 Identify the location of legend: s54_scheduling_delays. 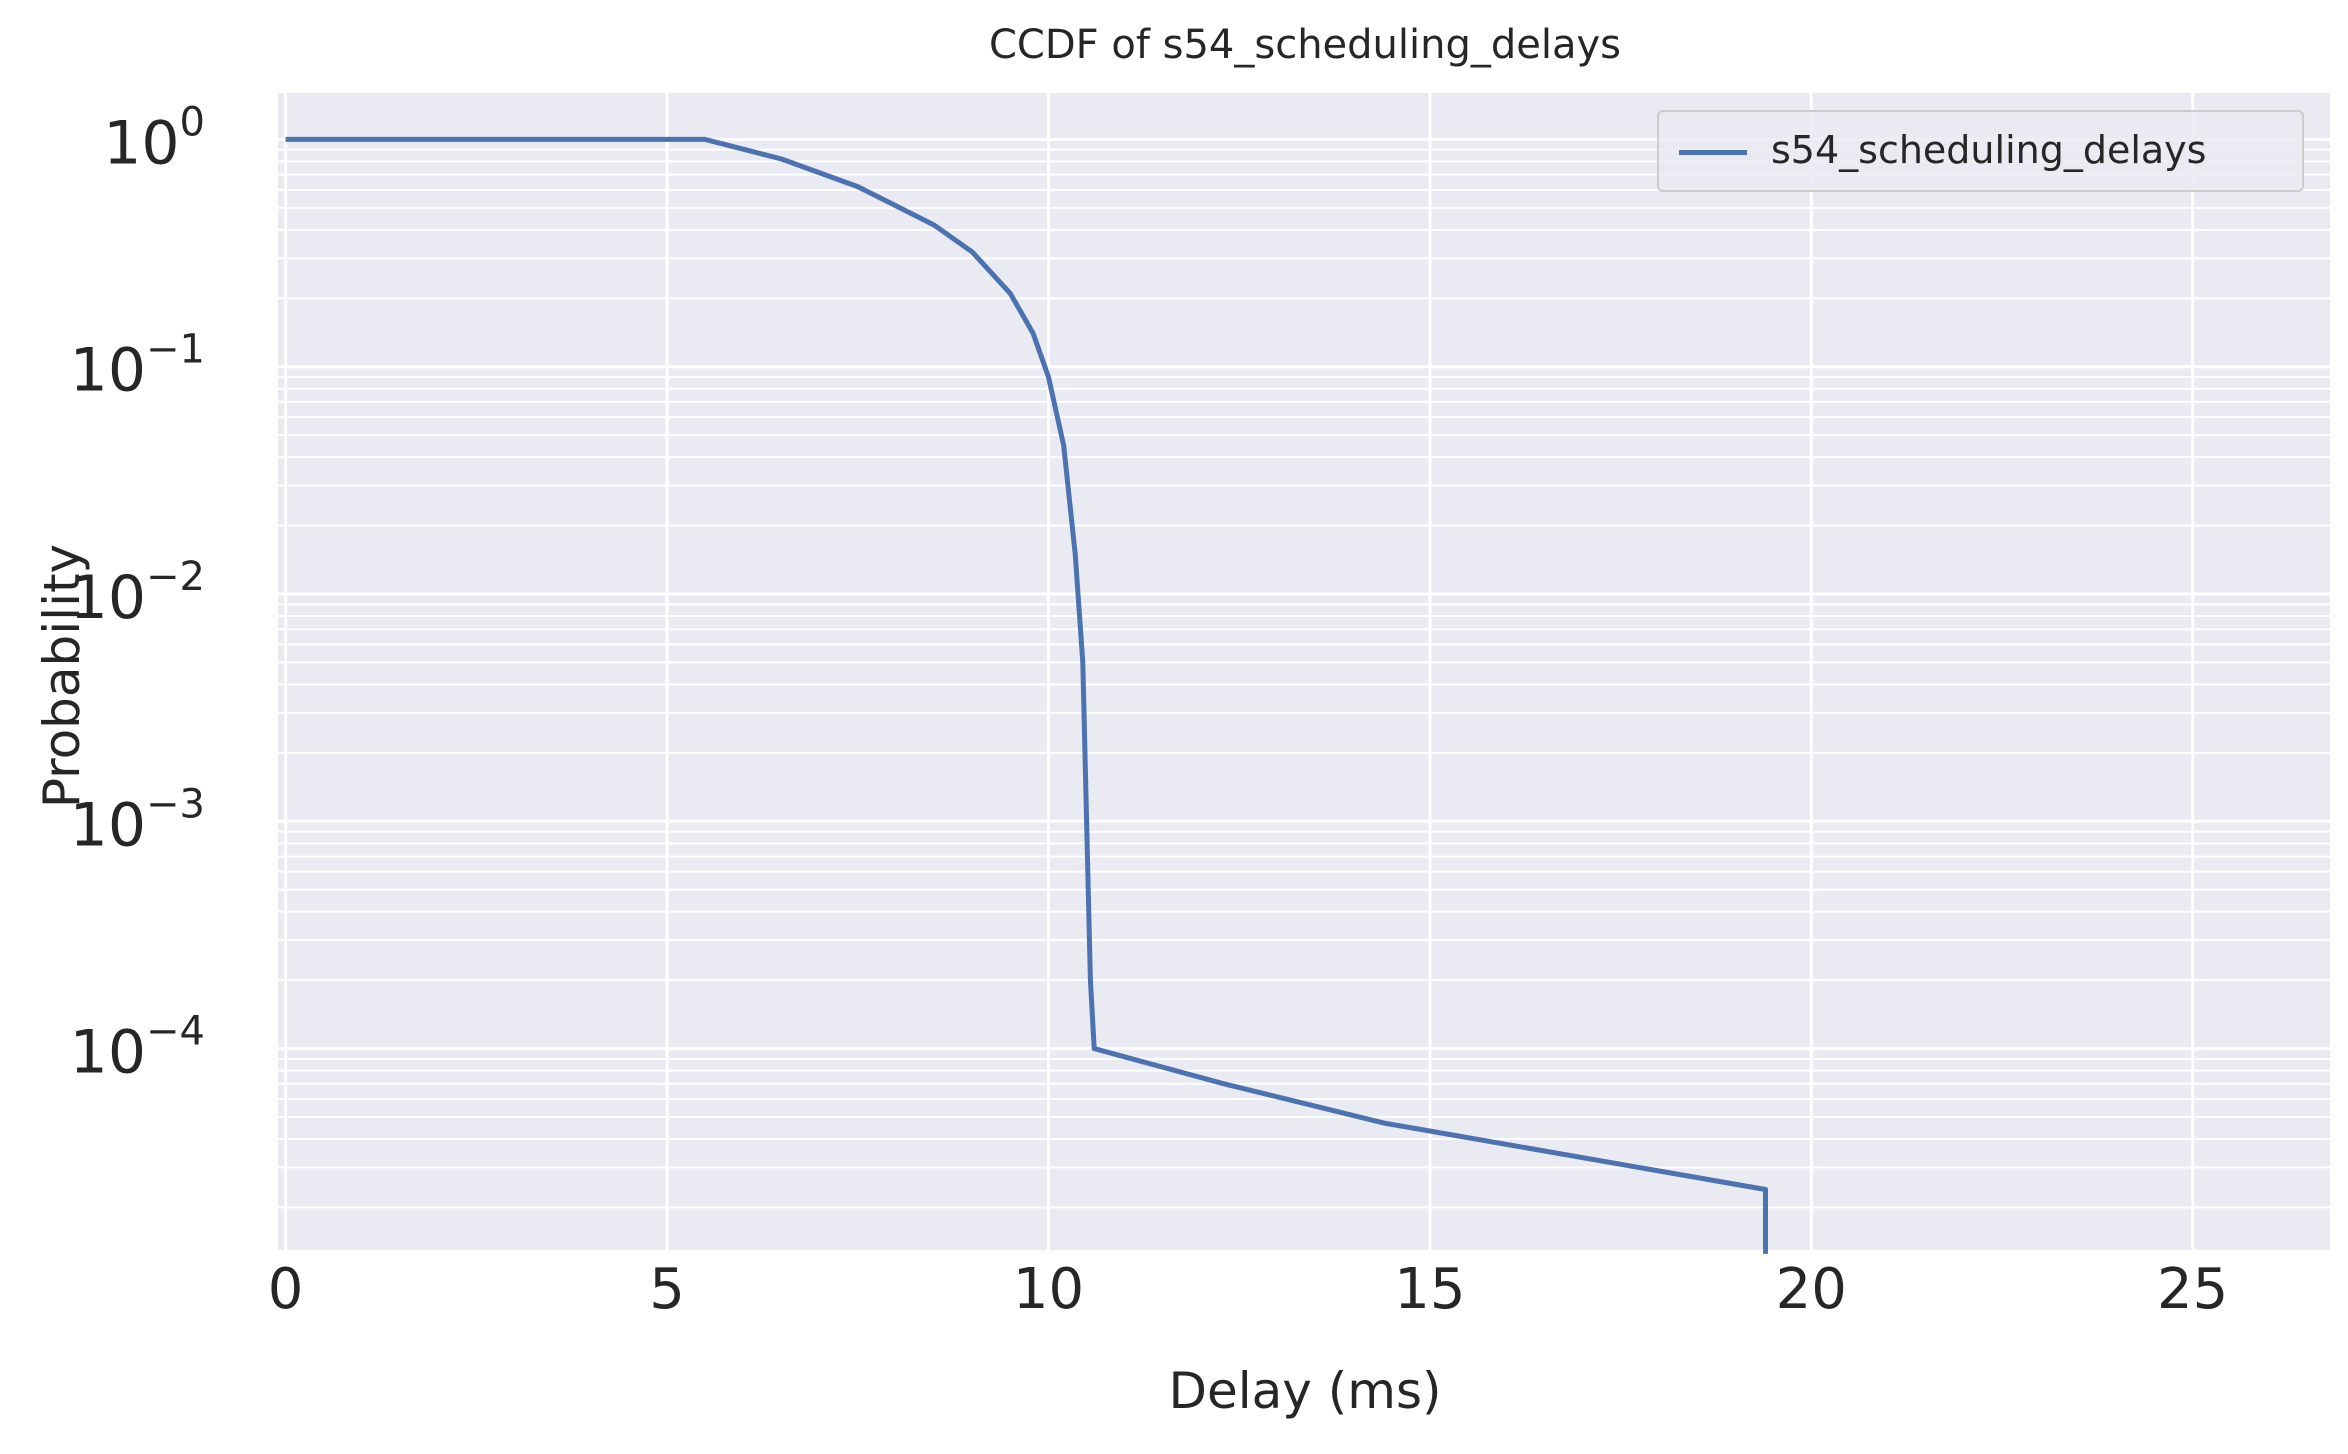
(1980, 151).